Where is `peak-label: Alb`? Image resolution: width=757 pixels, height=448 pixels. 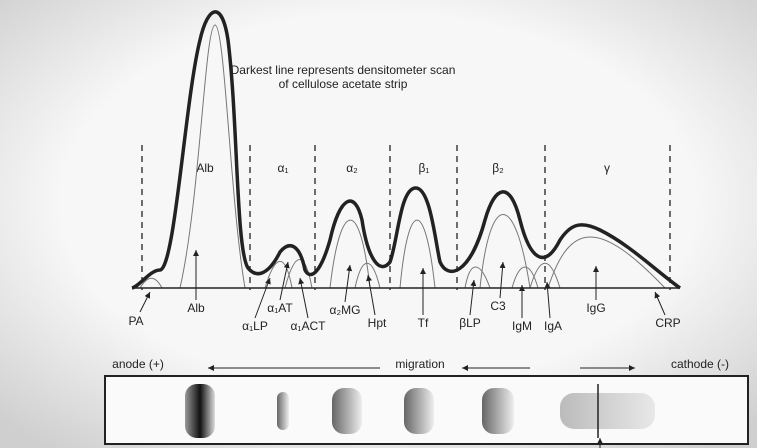 peak-label: Alb is located at coordinates (196, 308).